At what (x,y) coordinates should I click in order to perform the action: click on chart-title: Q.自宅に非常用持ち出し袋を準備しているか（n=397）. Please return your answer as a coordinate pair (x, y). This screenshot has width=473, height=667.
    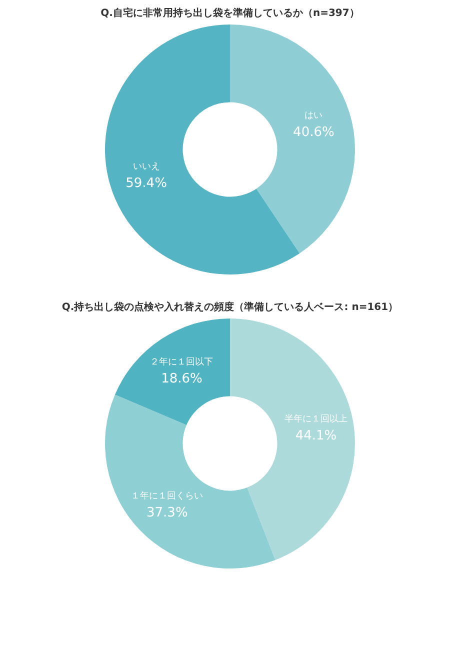
    Looking at the image, I should click on (230, 13).